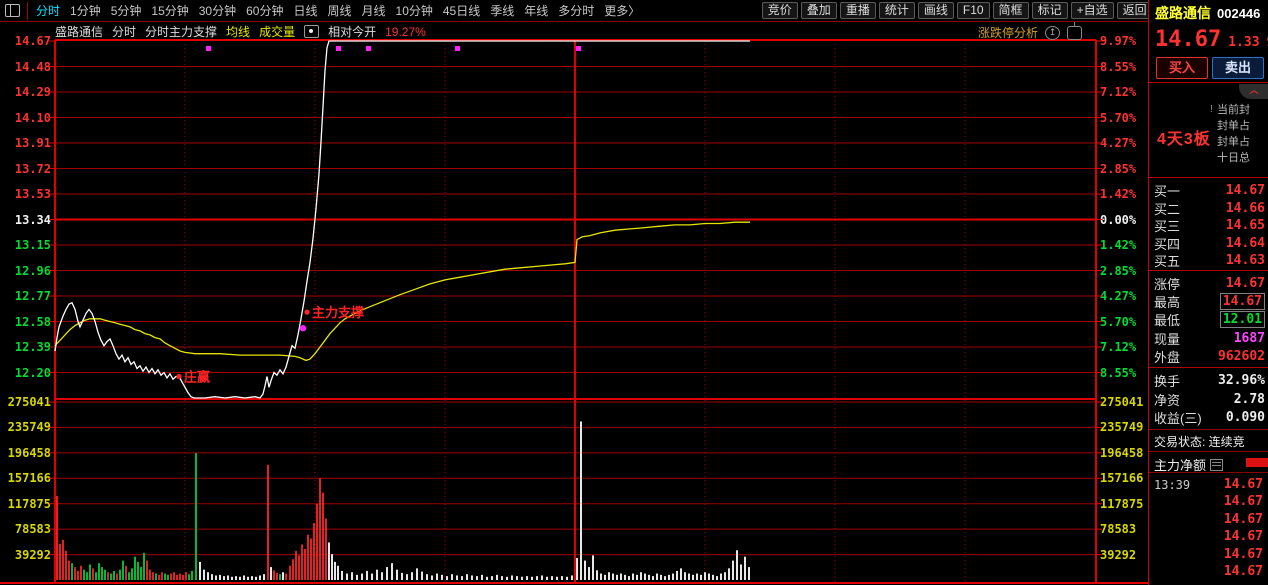 The height and width of the screenshot is (585, 1268). Describe the element at coordinates (32, 529) in the screenshot. I see `volume-axis-label: 78583` at that location.